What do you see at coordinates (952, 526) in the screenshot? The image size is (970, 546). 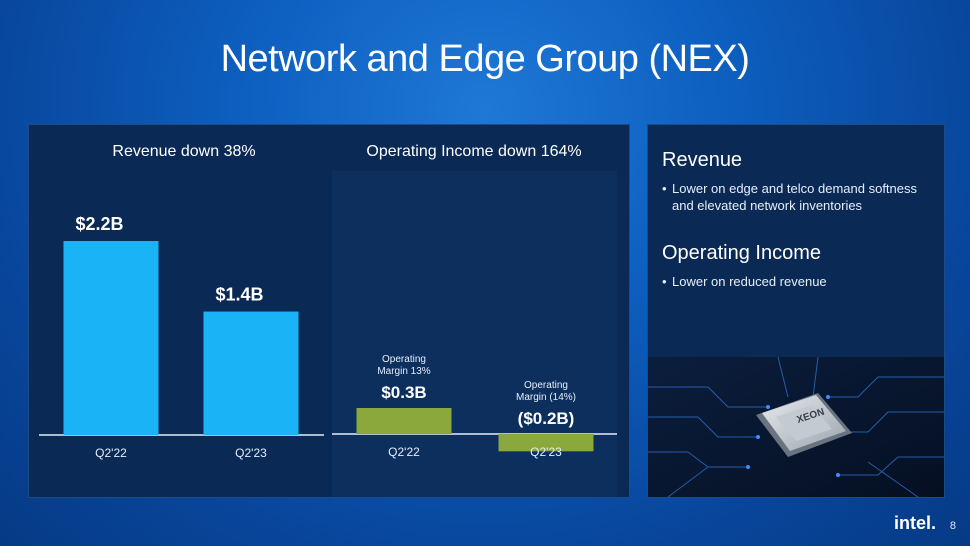 I see `page-number: 8` at bounding box center [952, 526].